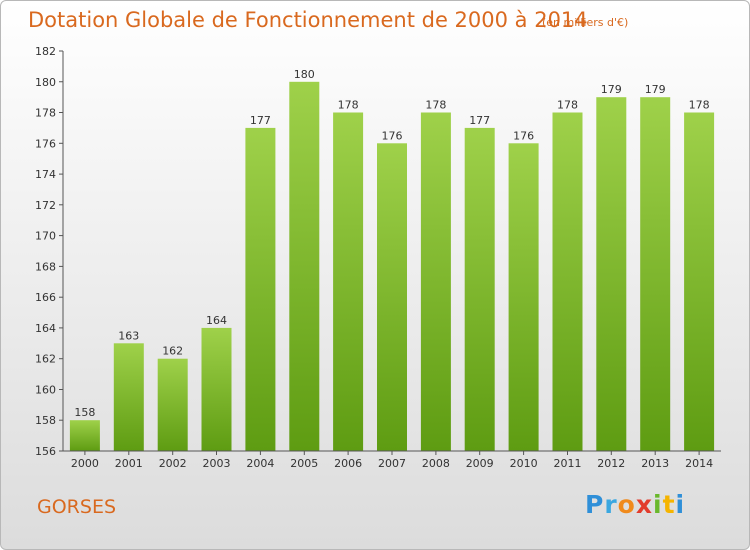 Image resolution: width=750 pixels, height=550 pixels. Describe the element at coordinates (45, 113) in the screenshot. I see `y-tick-label-178: 178` at that location.